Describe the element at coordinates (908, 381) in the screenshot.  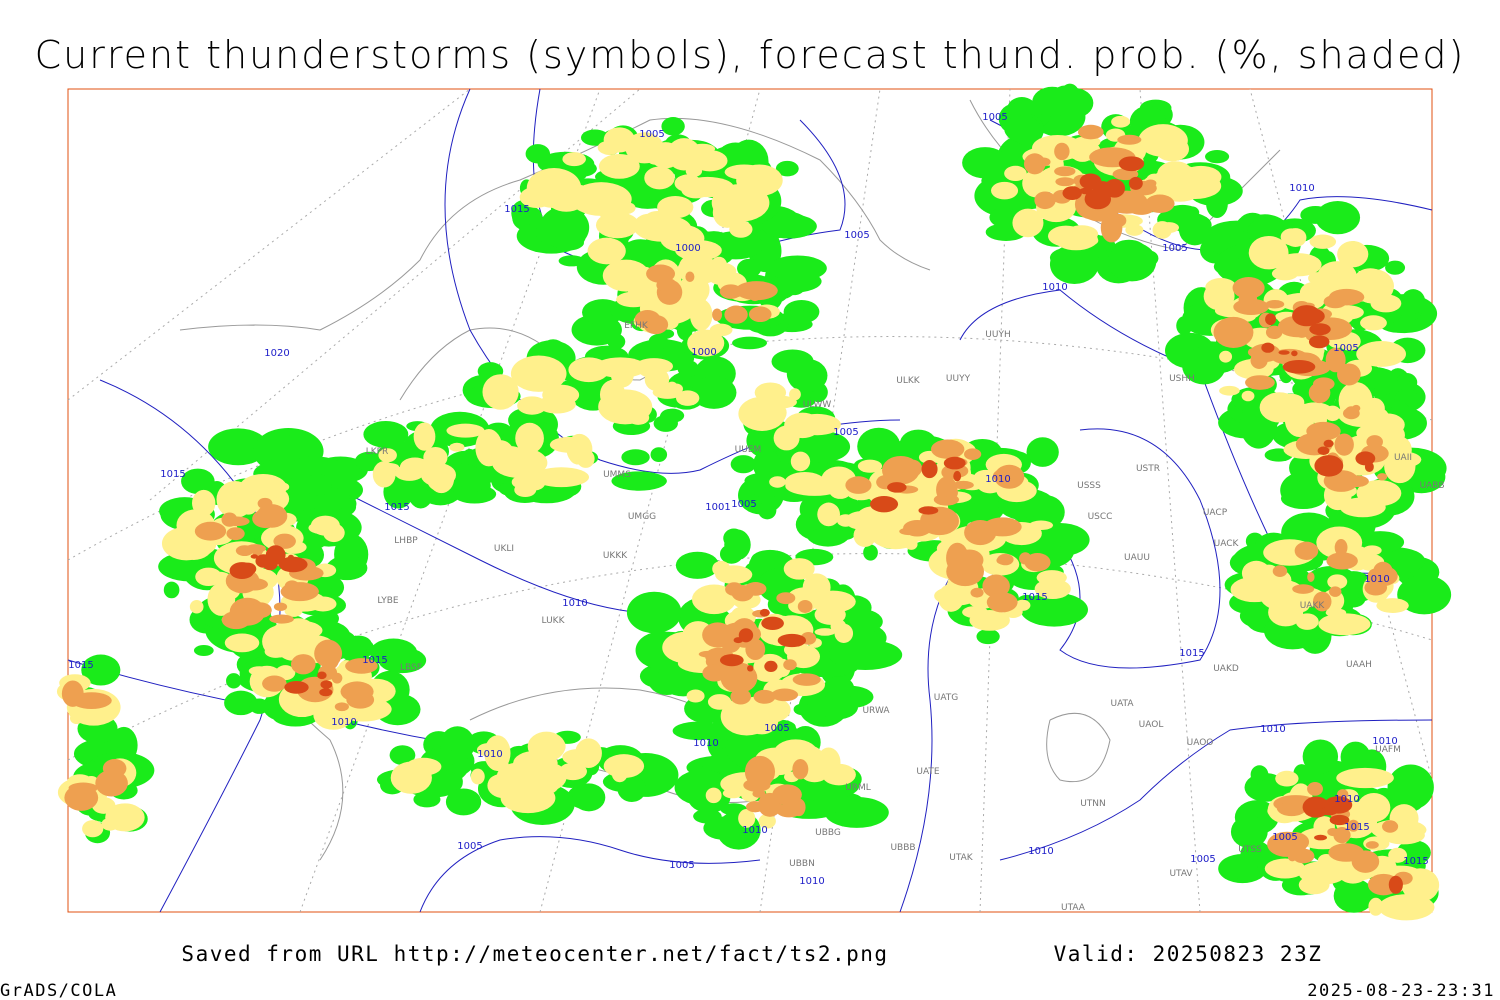
I see `station-code: ULKK` at that location.